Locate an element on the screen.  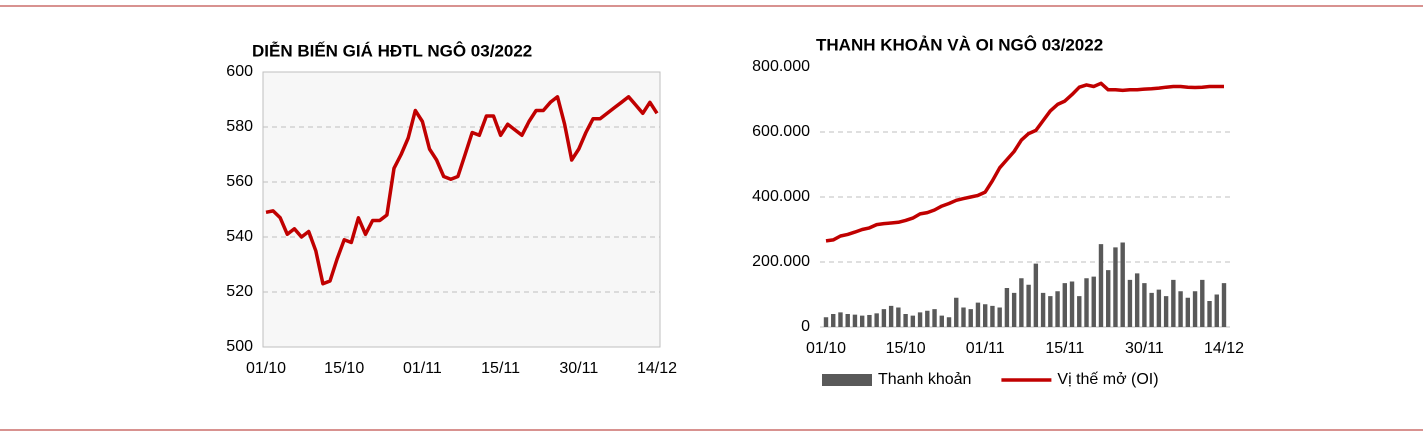
y-tick-label: 520 is located at coordinates (239, 291).